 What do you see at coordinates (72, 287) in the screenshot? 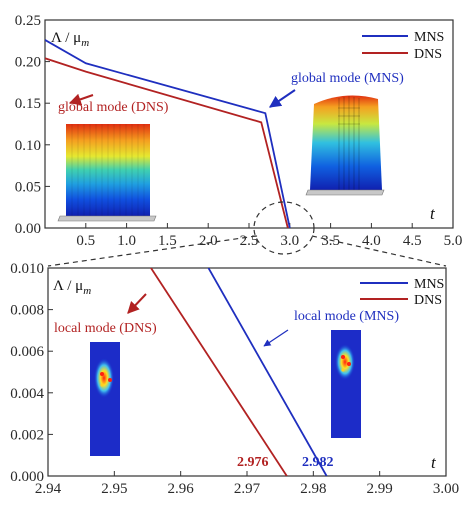
I see `bottom-y-axis-label: Λ / μm` at bounding box center [72, 287].